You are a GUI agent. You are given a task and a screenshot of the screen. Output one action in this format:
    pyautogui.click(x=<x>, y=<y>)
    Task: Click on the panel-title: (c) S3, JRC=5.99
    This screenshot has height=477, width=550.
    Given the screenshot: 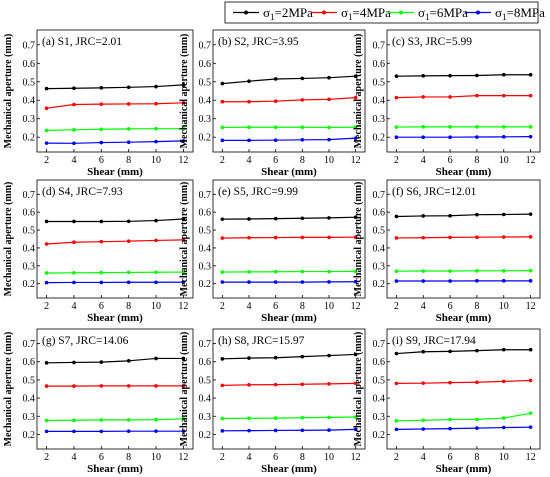 What is the action you would take?
    pyautogui.click(x=432, y=42)
    